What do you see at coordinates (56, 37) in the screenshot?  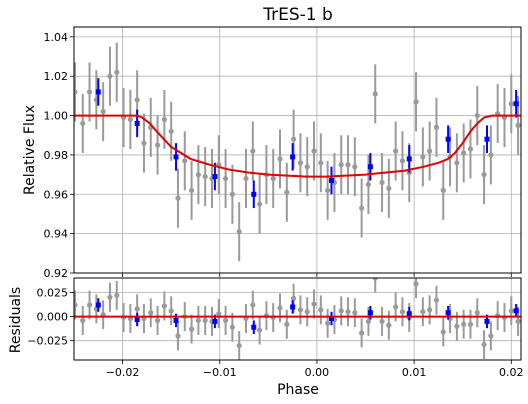 I see `y-tick-label: 1.04` at bounding box center [56, 37].